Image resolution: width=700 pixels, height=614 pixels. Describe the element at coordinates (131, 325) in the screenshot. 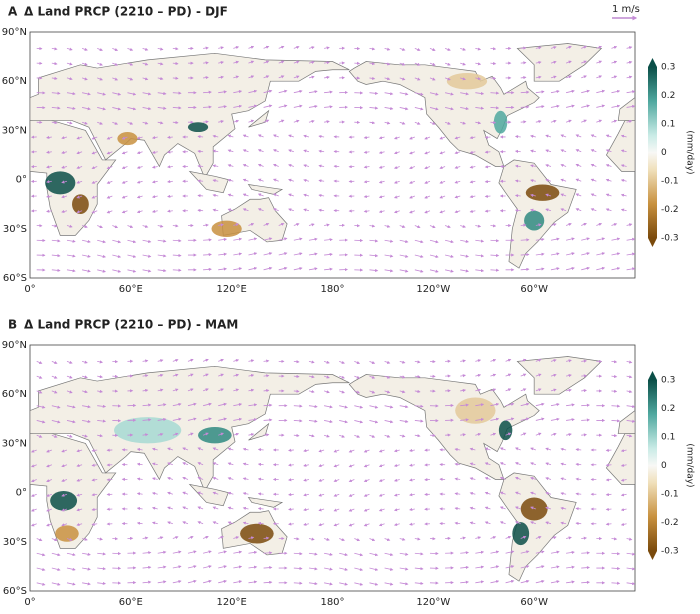

I see `panel-title: Δ Land PRCP (2210 – PD) - MAM` at that location.